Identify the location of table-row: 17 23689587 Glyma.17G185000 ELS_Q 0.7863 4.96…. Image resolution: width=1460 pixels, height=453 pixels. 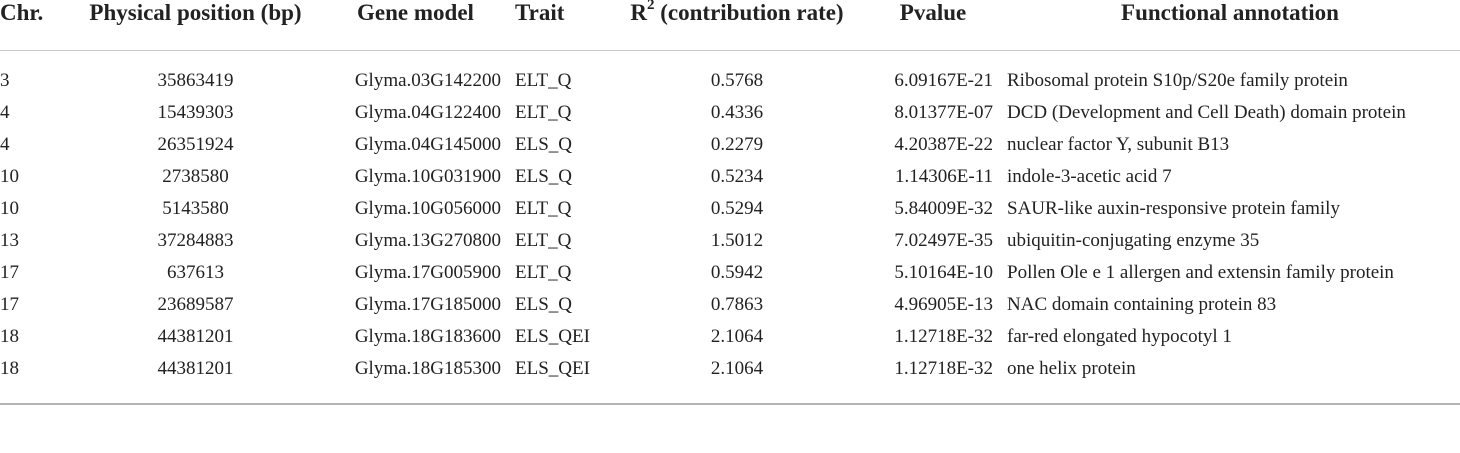
(730, 305).